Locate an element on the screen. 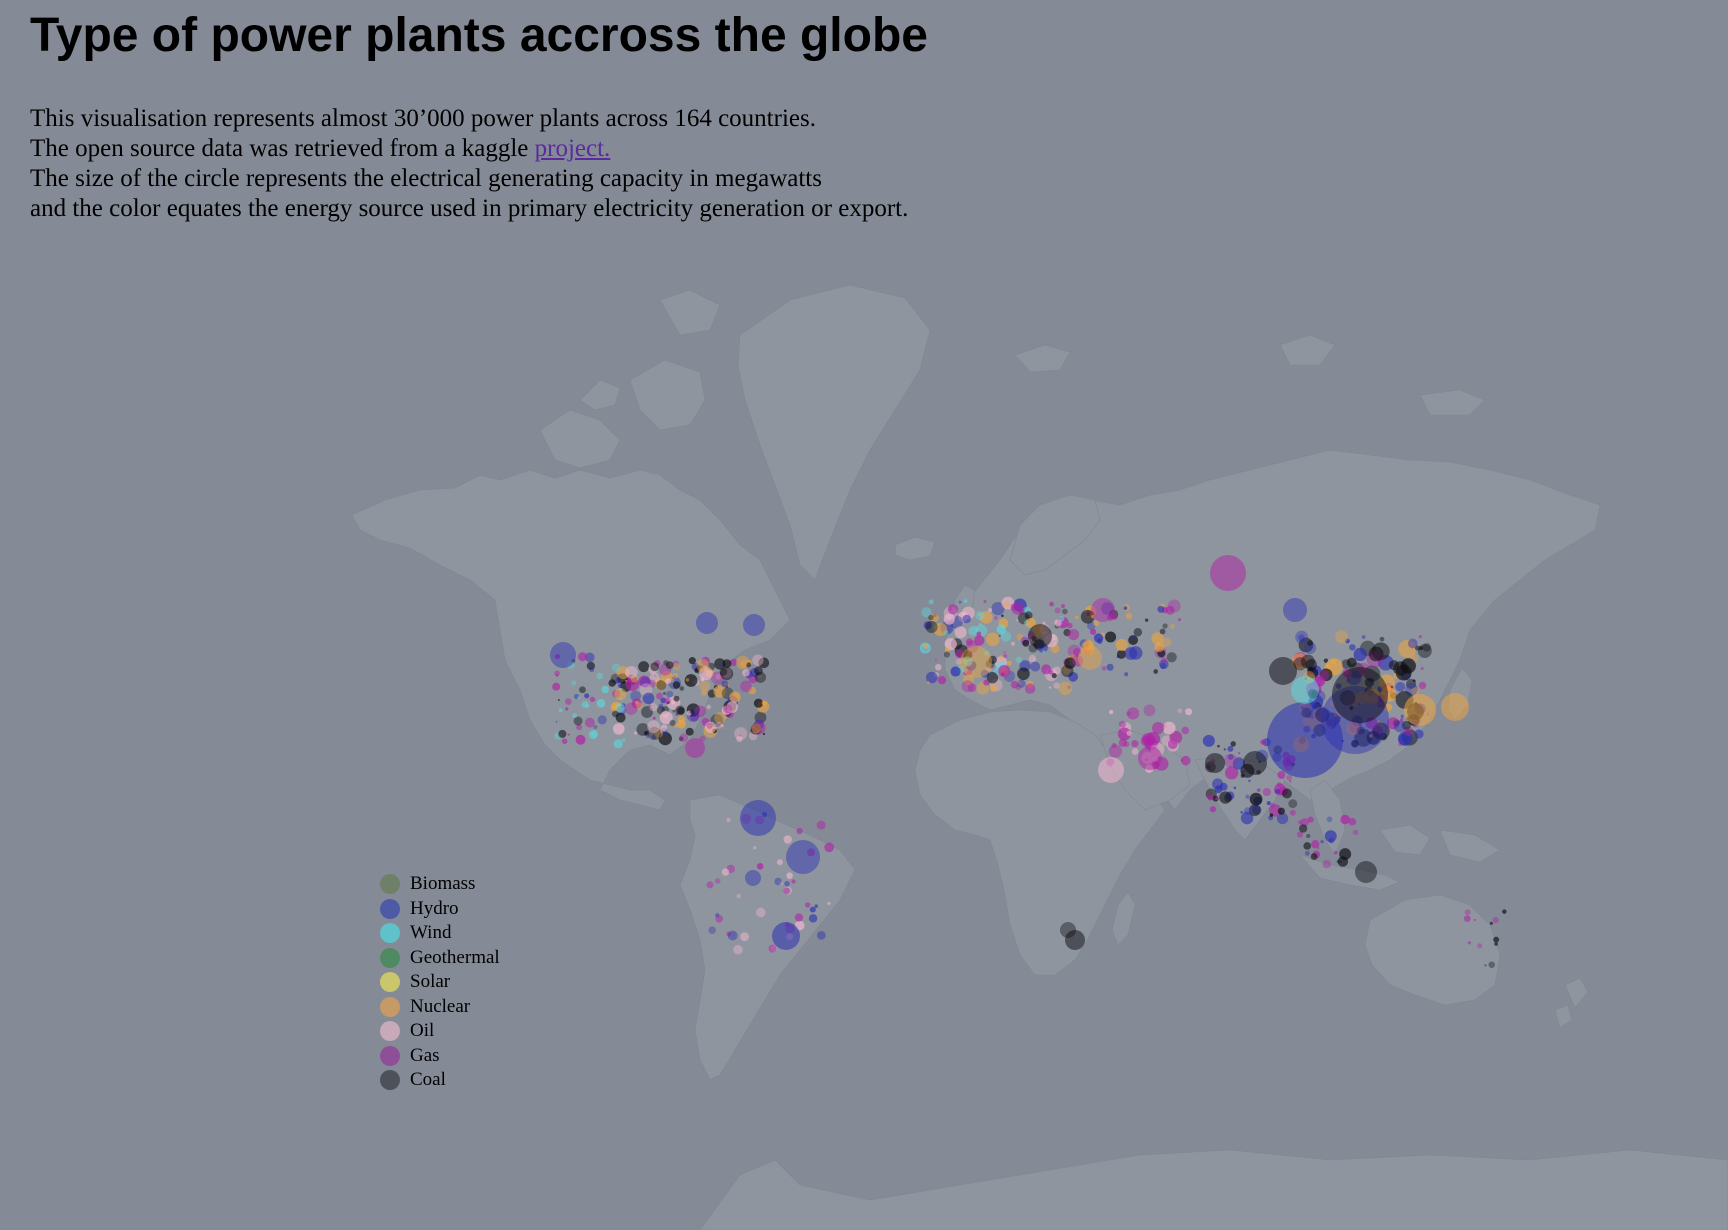 The image size is (1728, 1230). kaggle-project-link: project. is located at coordinates (572, 148).